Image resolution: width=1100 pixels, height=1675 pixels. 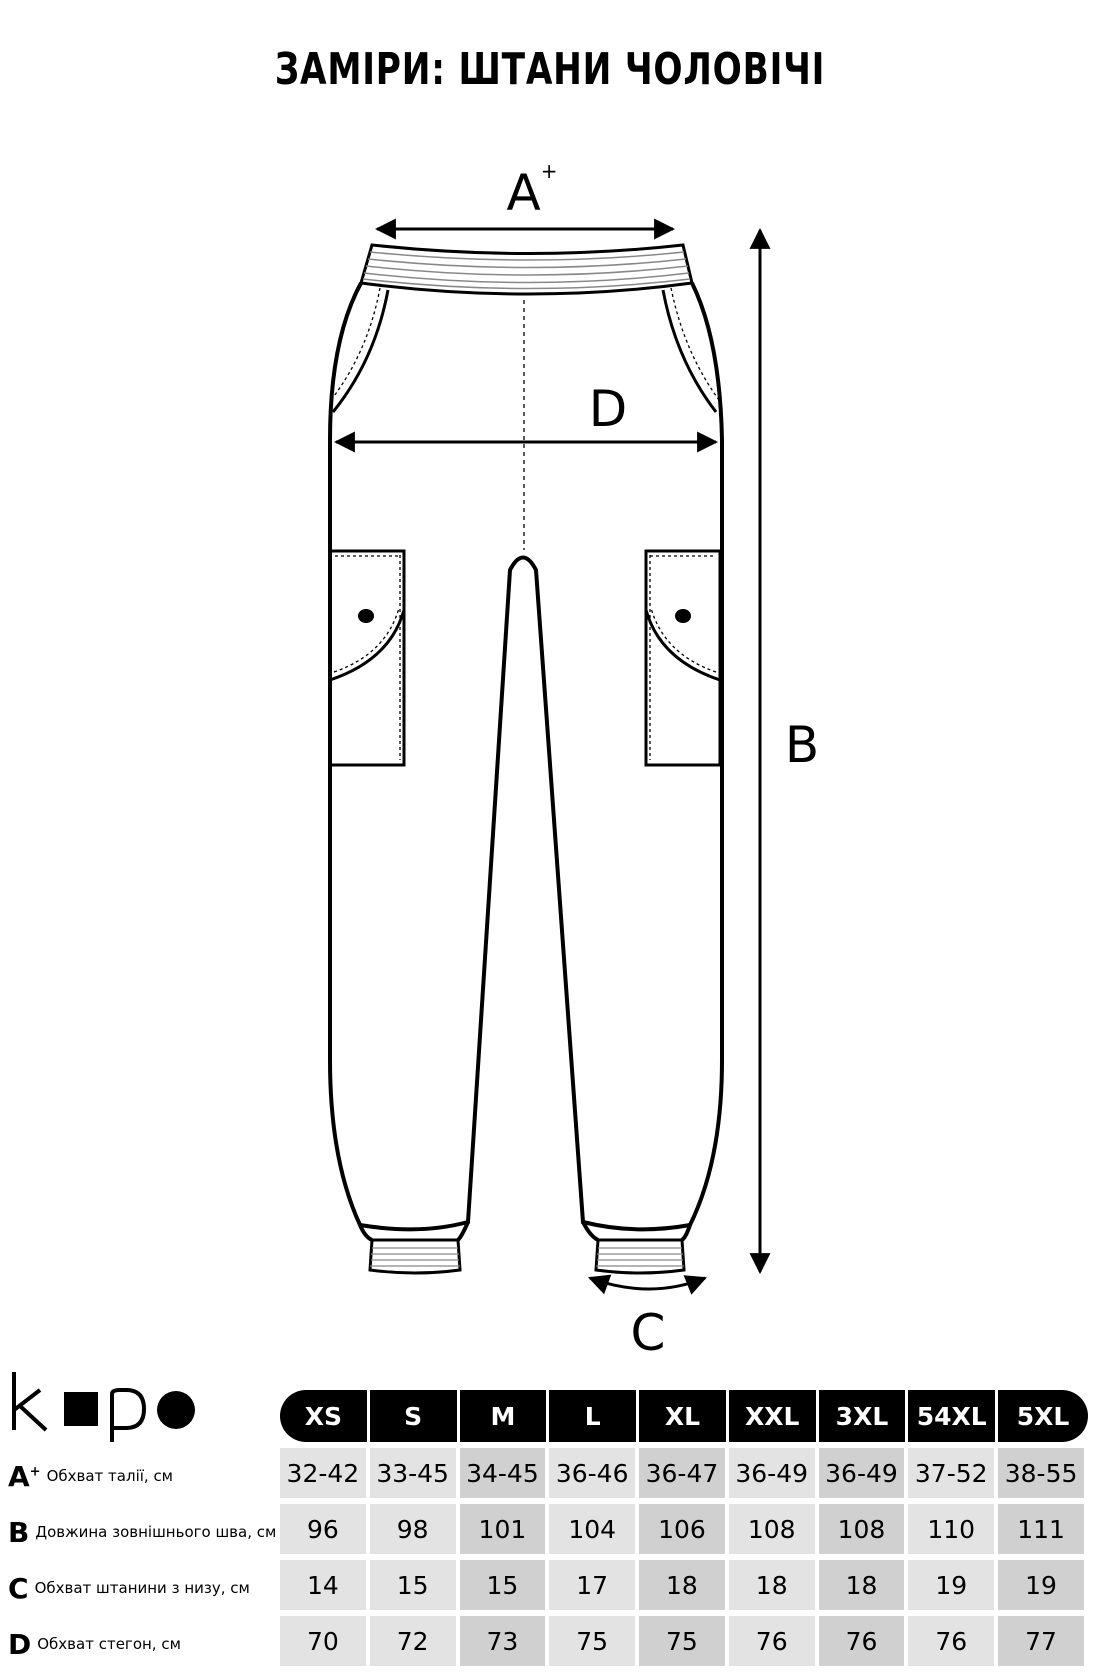 What do you see at coordinates (504, 1532) in the screenshot?
I see `table-cell: 101` at bounding box center [504, 1532].